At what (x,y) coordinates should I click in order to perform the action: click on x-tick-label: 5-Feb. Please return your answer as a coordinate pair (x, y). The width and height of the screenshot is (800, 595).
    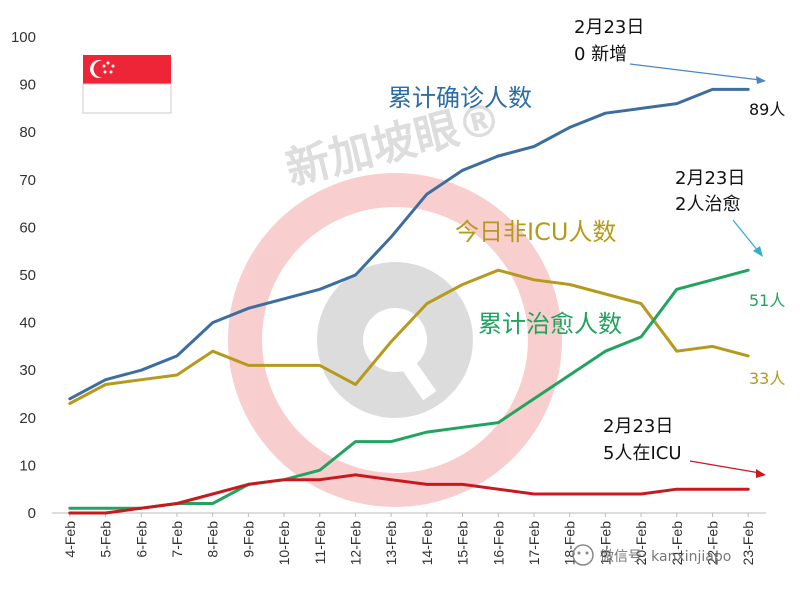
    Looking at the image, I should click on (106, 539).